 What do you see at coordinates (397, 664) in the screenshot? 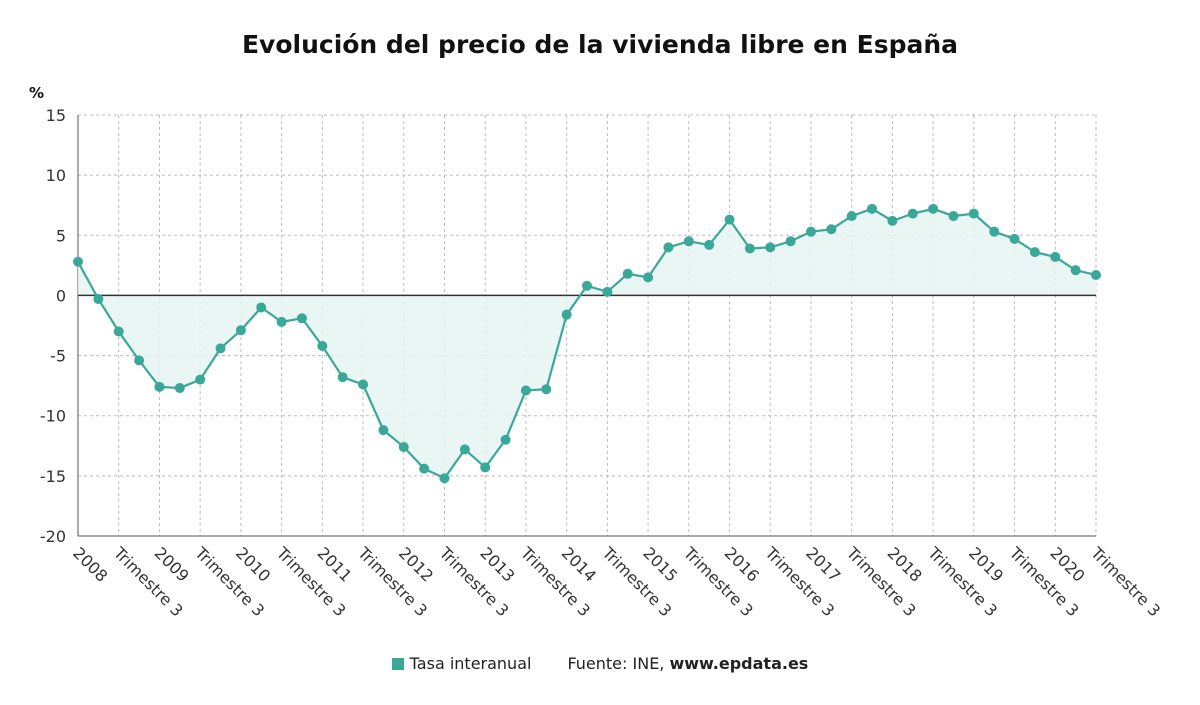
I see `legend-swatch` at bounding box center [397, 664].